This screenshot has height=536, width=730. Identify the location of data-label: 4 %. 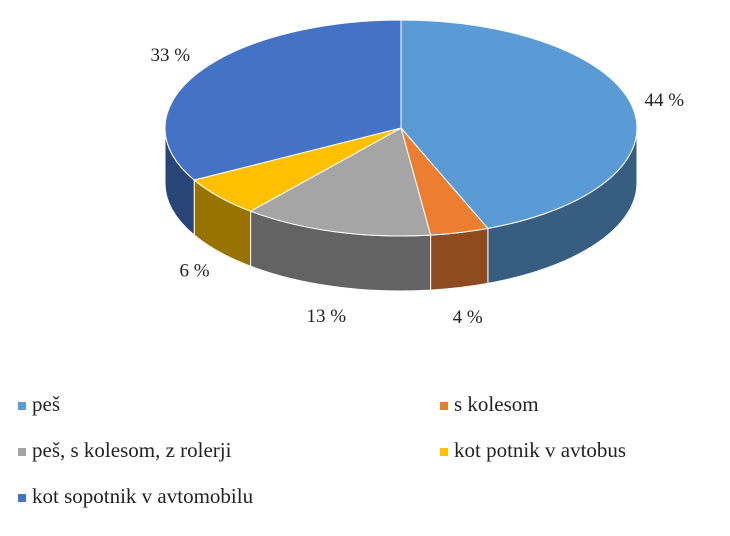
(468, 317).